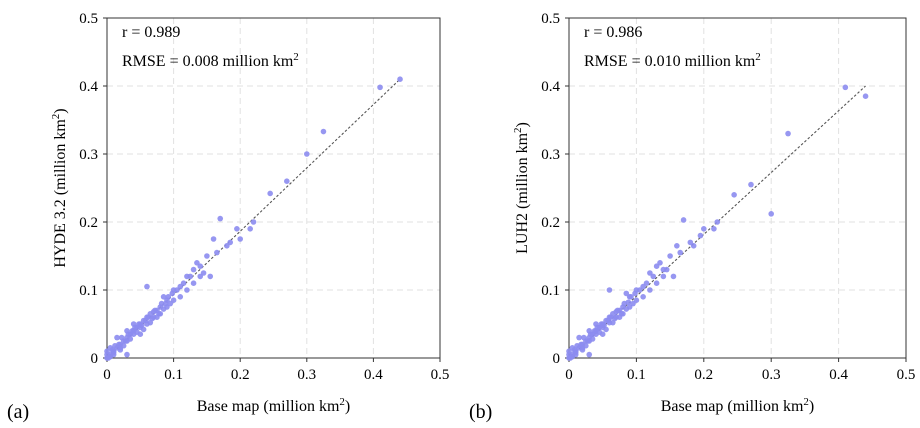  What do you see at coordinates (95, 359) in the screenshot?
I see `y-tick-label: 0` at bounding box center [95, 359].